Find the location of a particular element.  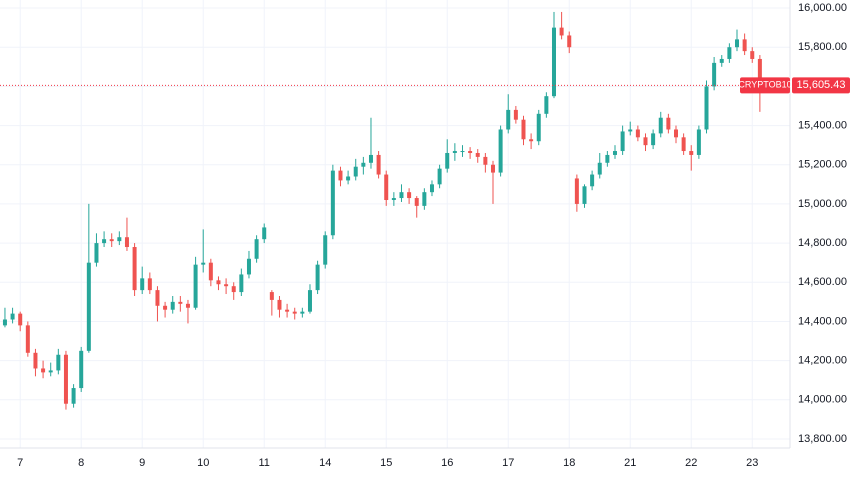

symbol-label: CRYPTOB10 is located at coordinates (764, 85).